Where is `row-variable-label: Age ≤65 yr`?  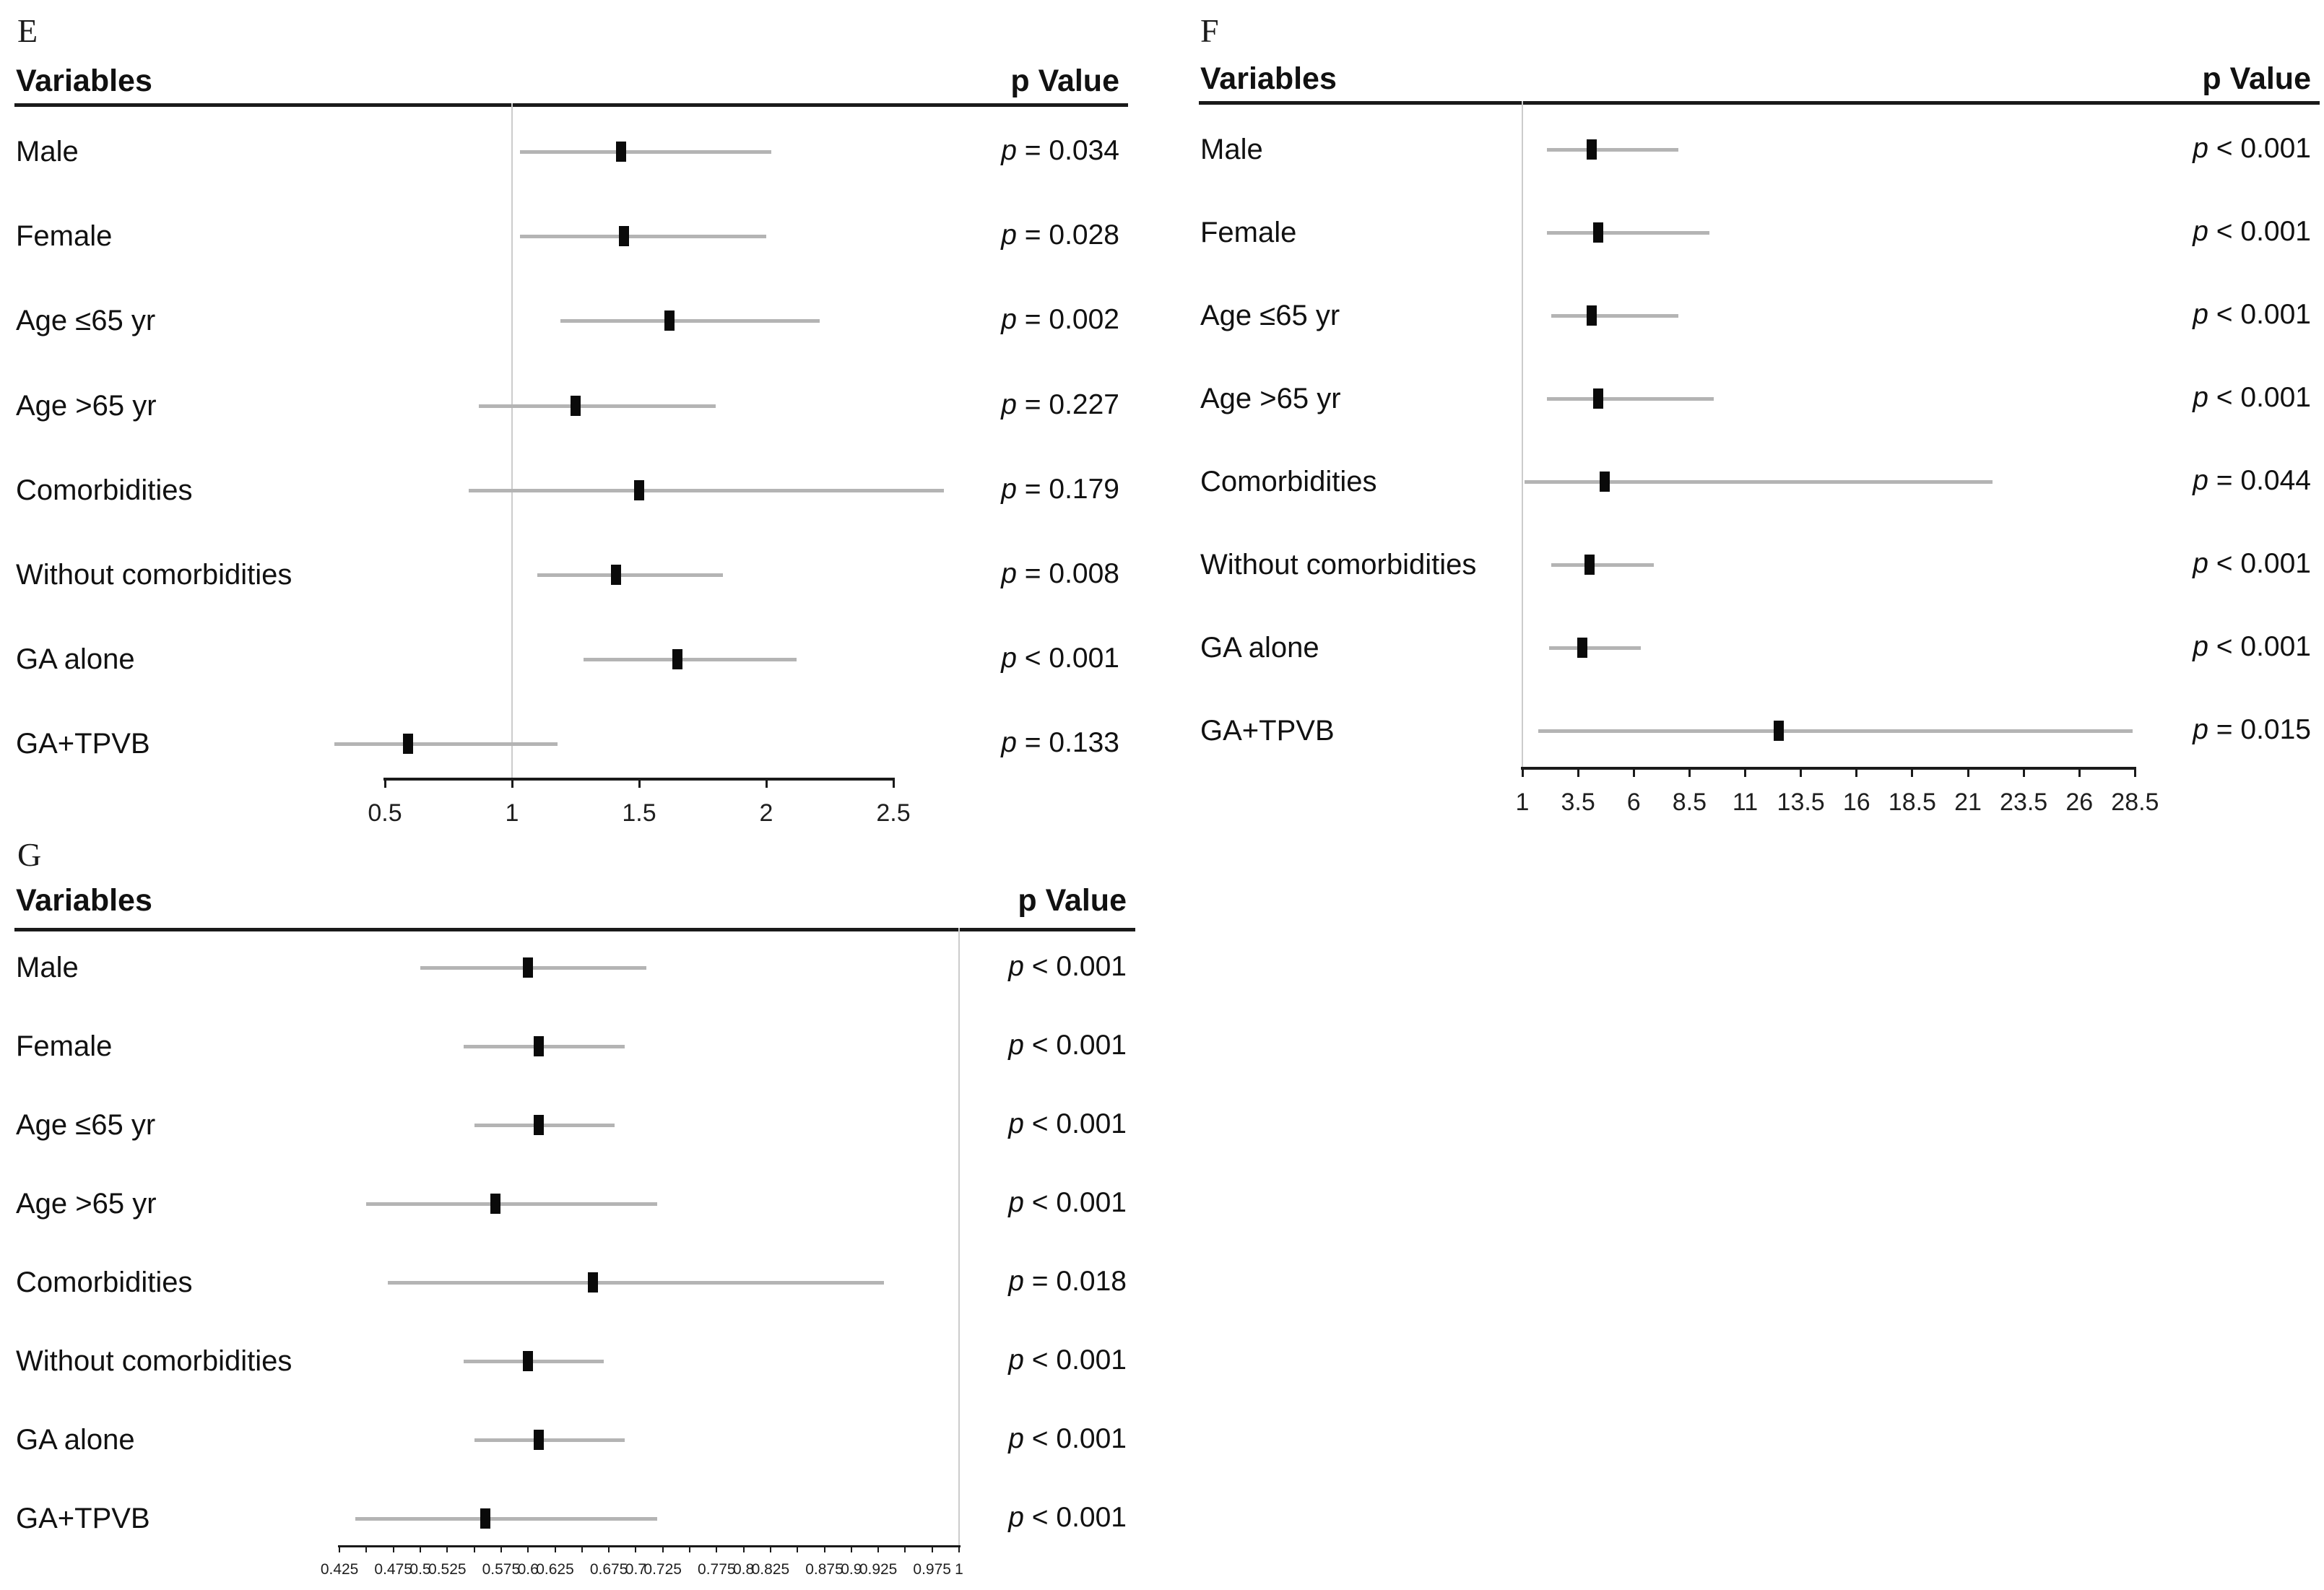
row-variable-label: Age ≤65 yr is located at coordinates (86, 1125).